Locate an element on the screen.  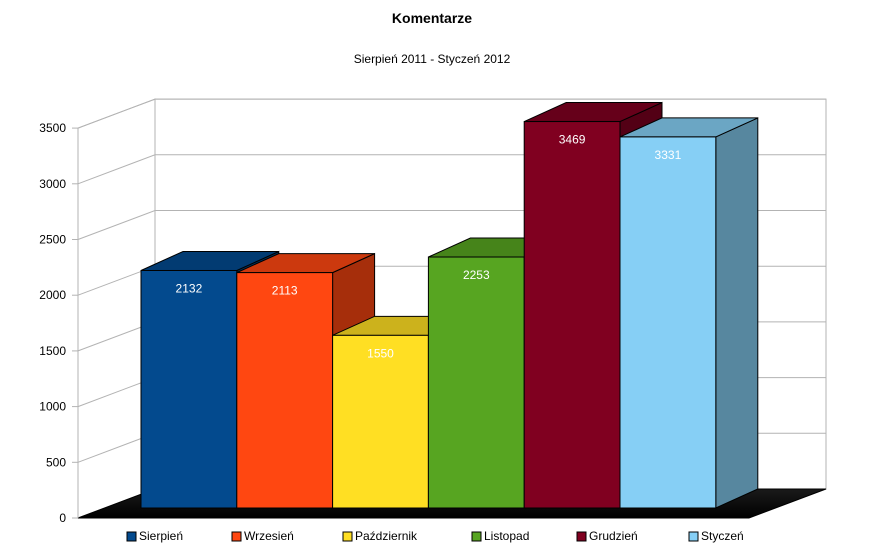
y-tick-label: 2500 is located at coordinates (52, 240).